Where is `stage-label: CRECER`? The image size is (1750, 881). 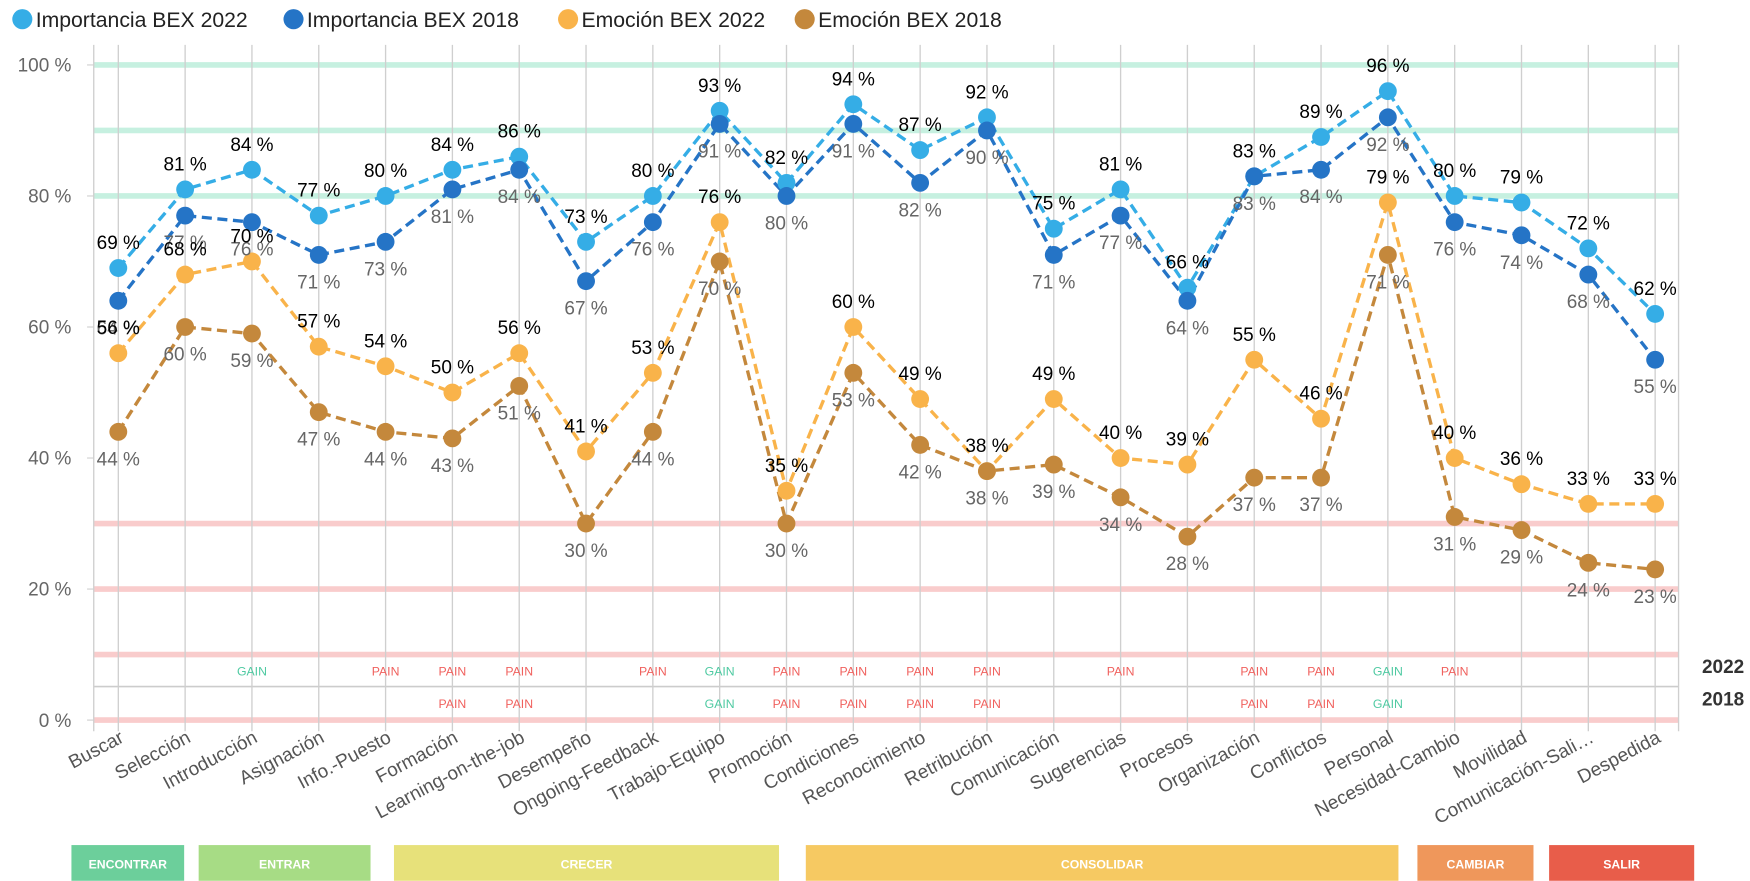 stage-label: CRECER is located at coordinates (587, 865).